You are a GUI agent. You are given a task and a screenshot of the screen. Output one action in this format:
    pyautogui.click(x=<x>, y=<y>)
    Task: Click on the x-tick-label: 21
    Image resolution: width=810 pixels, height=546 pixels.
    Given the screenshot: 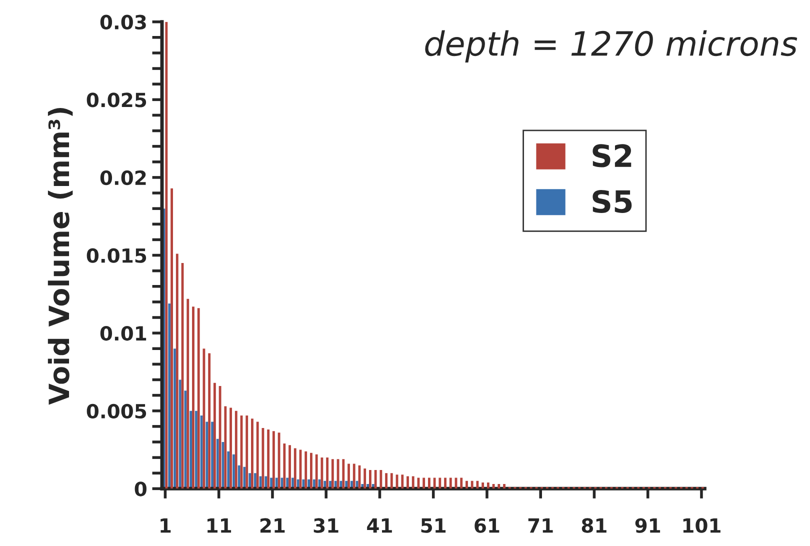 What is the action you would take?
    pyautogui.click(x=272, y=525)
    